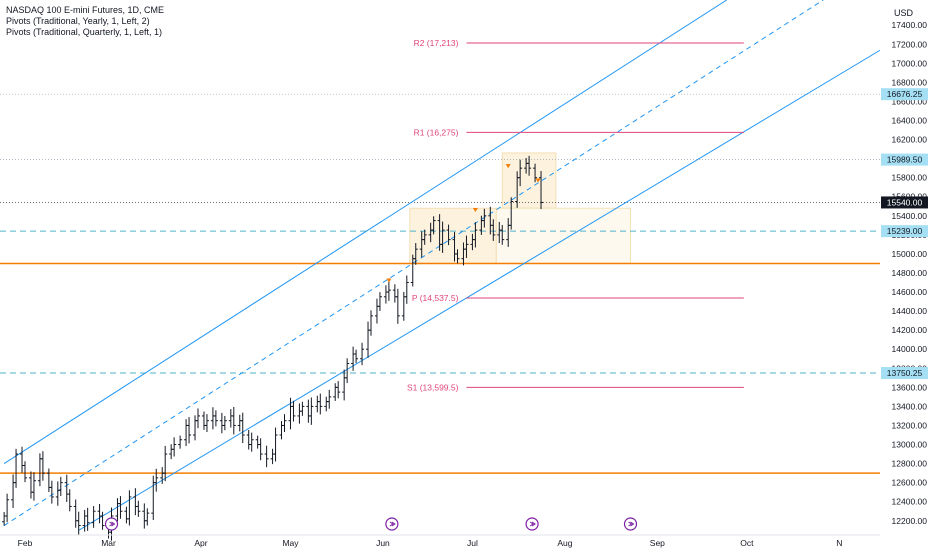 The height and width of the screenshot is (550, 932). What do you see at coordinates (904, 159) in the screenshot?
I see `price-badge: 15989.50` at bounding box center [904, 159].